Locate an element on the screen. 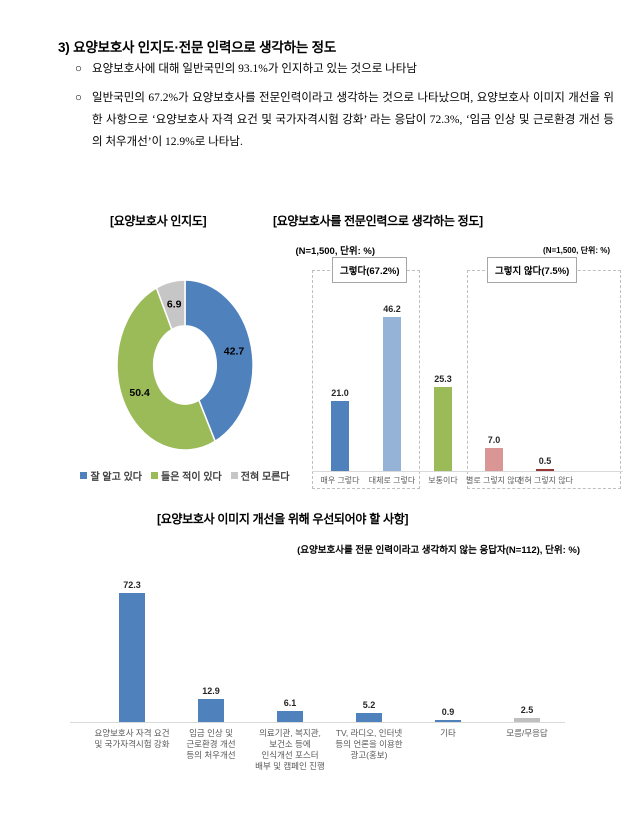 Image resolution: width=643 pixels, height=833 pixels. category-label: 요양보호사 자격 요건 및 국가자격시험 강화 is located at coordinates (132, 739).